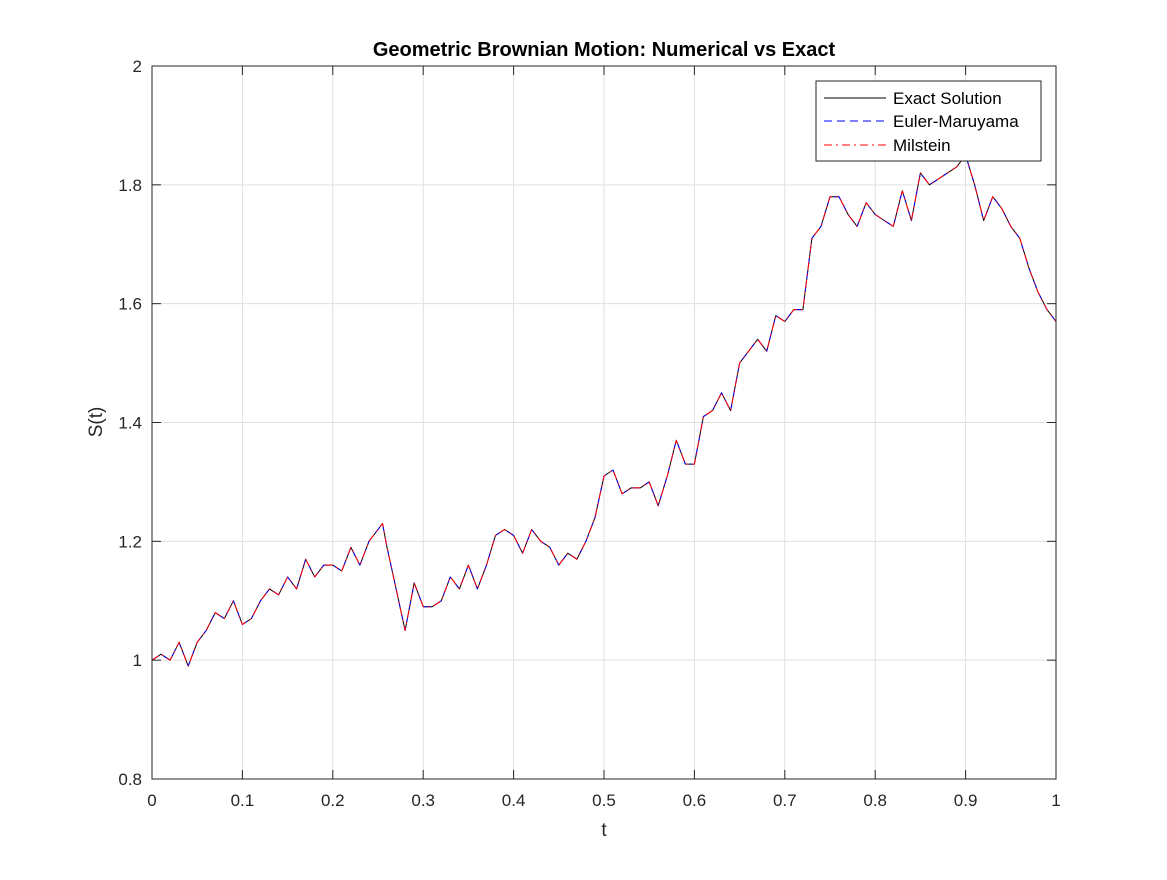 This screenshot has height=880, width=1167. Describe the element at coordinates (947, 98) in the screenshot. I see `legend-label-exact: Exact Solution` at that location.